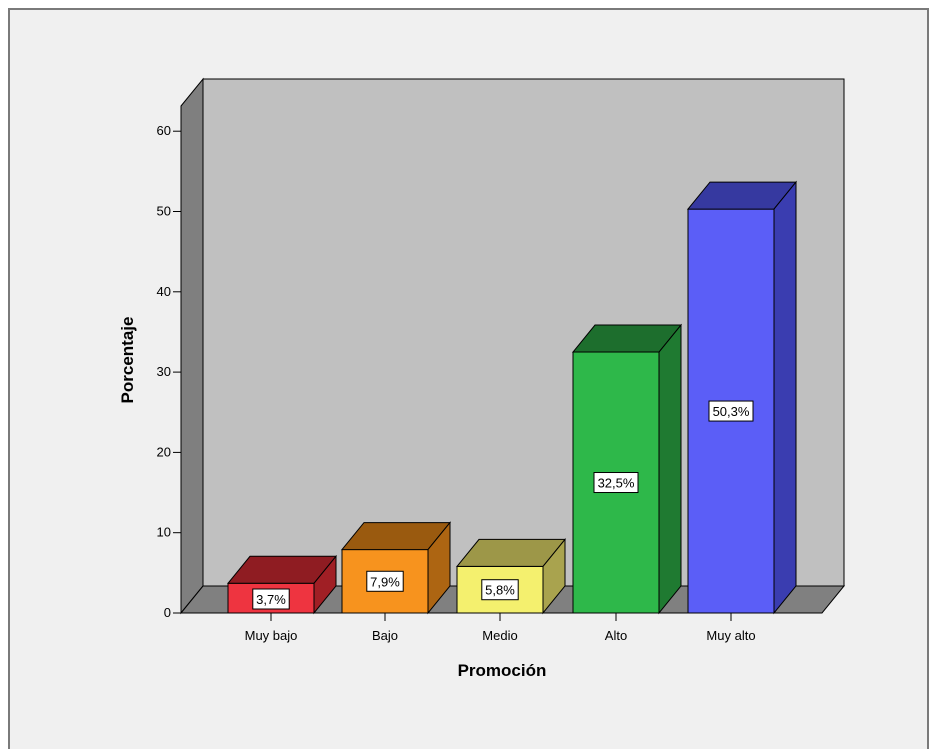 The image size is (931, 749). Describe the element at coordinates (730, 635) in the screenshot. I see `x-tick-label: Muy alto` at that location.